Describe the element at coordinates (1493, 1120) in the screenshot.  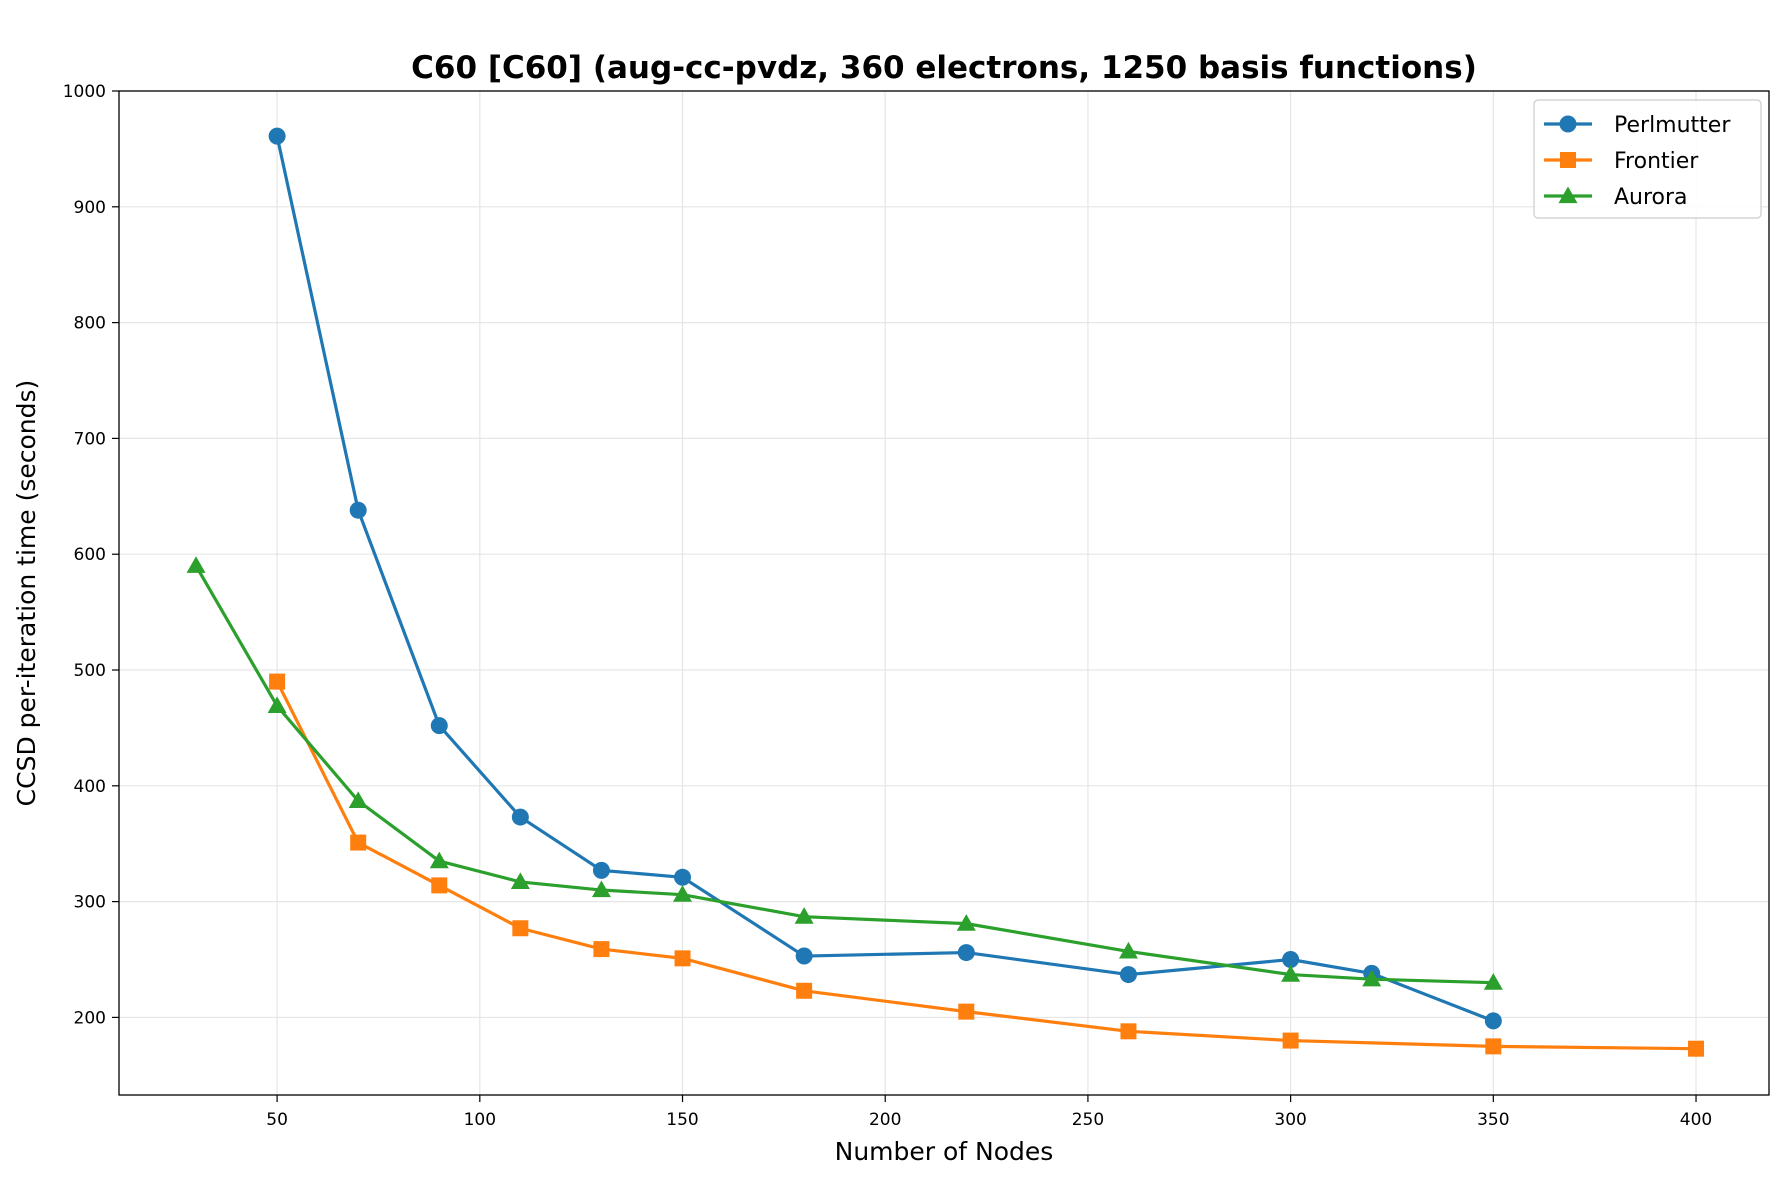
I see `x-tick-label: 350` at that location.